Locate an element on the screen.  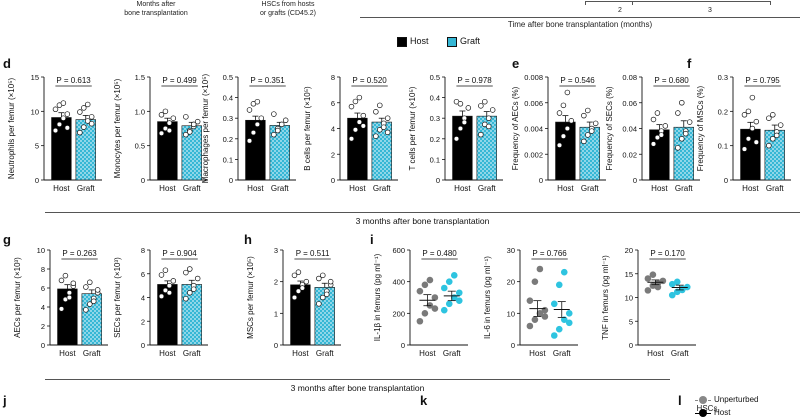
macrophages-bar-host is located at coordinates (255, 150).